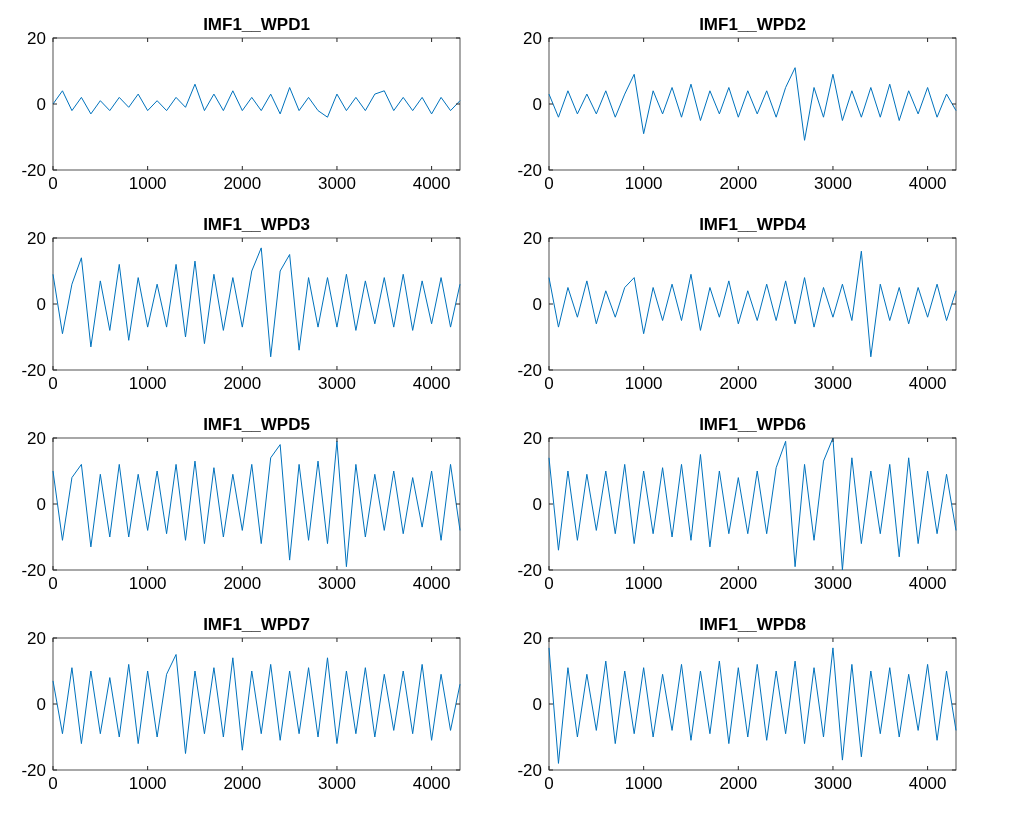  What do you see at coordinates (752, 424) in the screenshot?
I see `chart-title: IMF1__WPD6` at bounding box center [752, 424].